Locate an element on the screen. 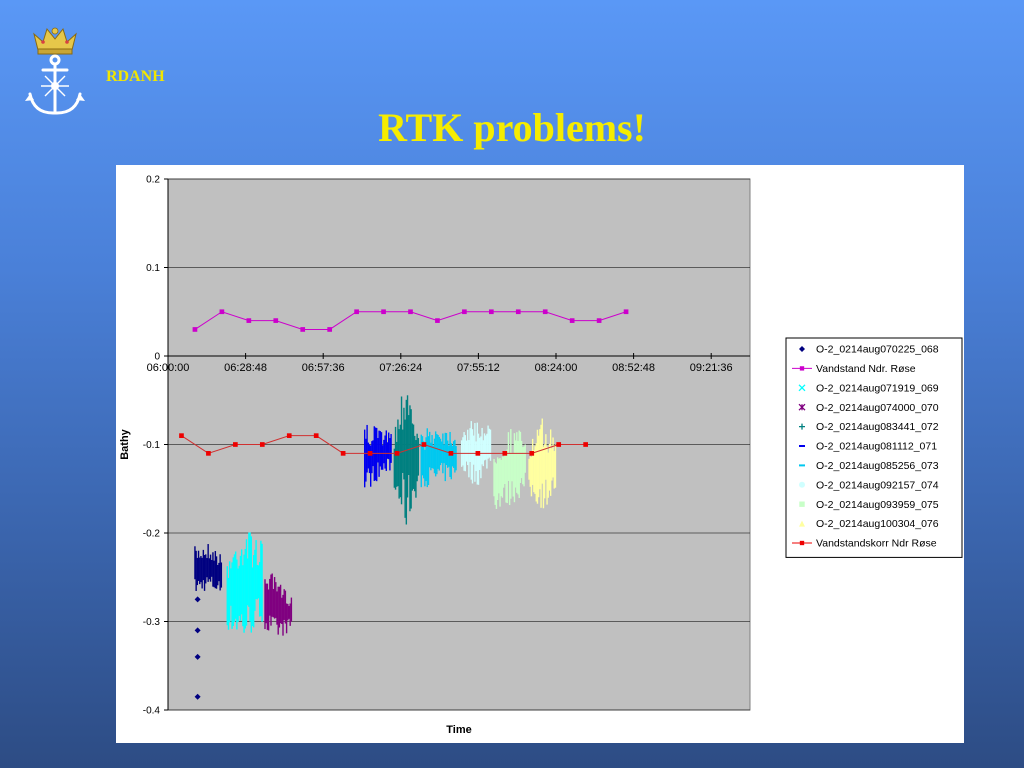  y-axis-title: Bathy is located at coordinates (125, 443).